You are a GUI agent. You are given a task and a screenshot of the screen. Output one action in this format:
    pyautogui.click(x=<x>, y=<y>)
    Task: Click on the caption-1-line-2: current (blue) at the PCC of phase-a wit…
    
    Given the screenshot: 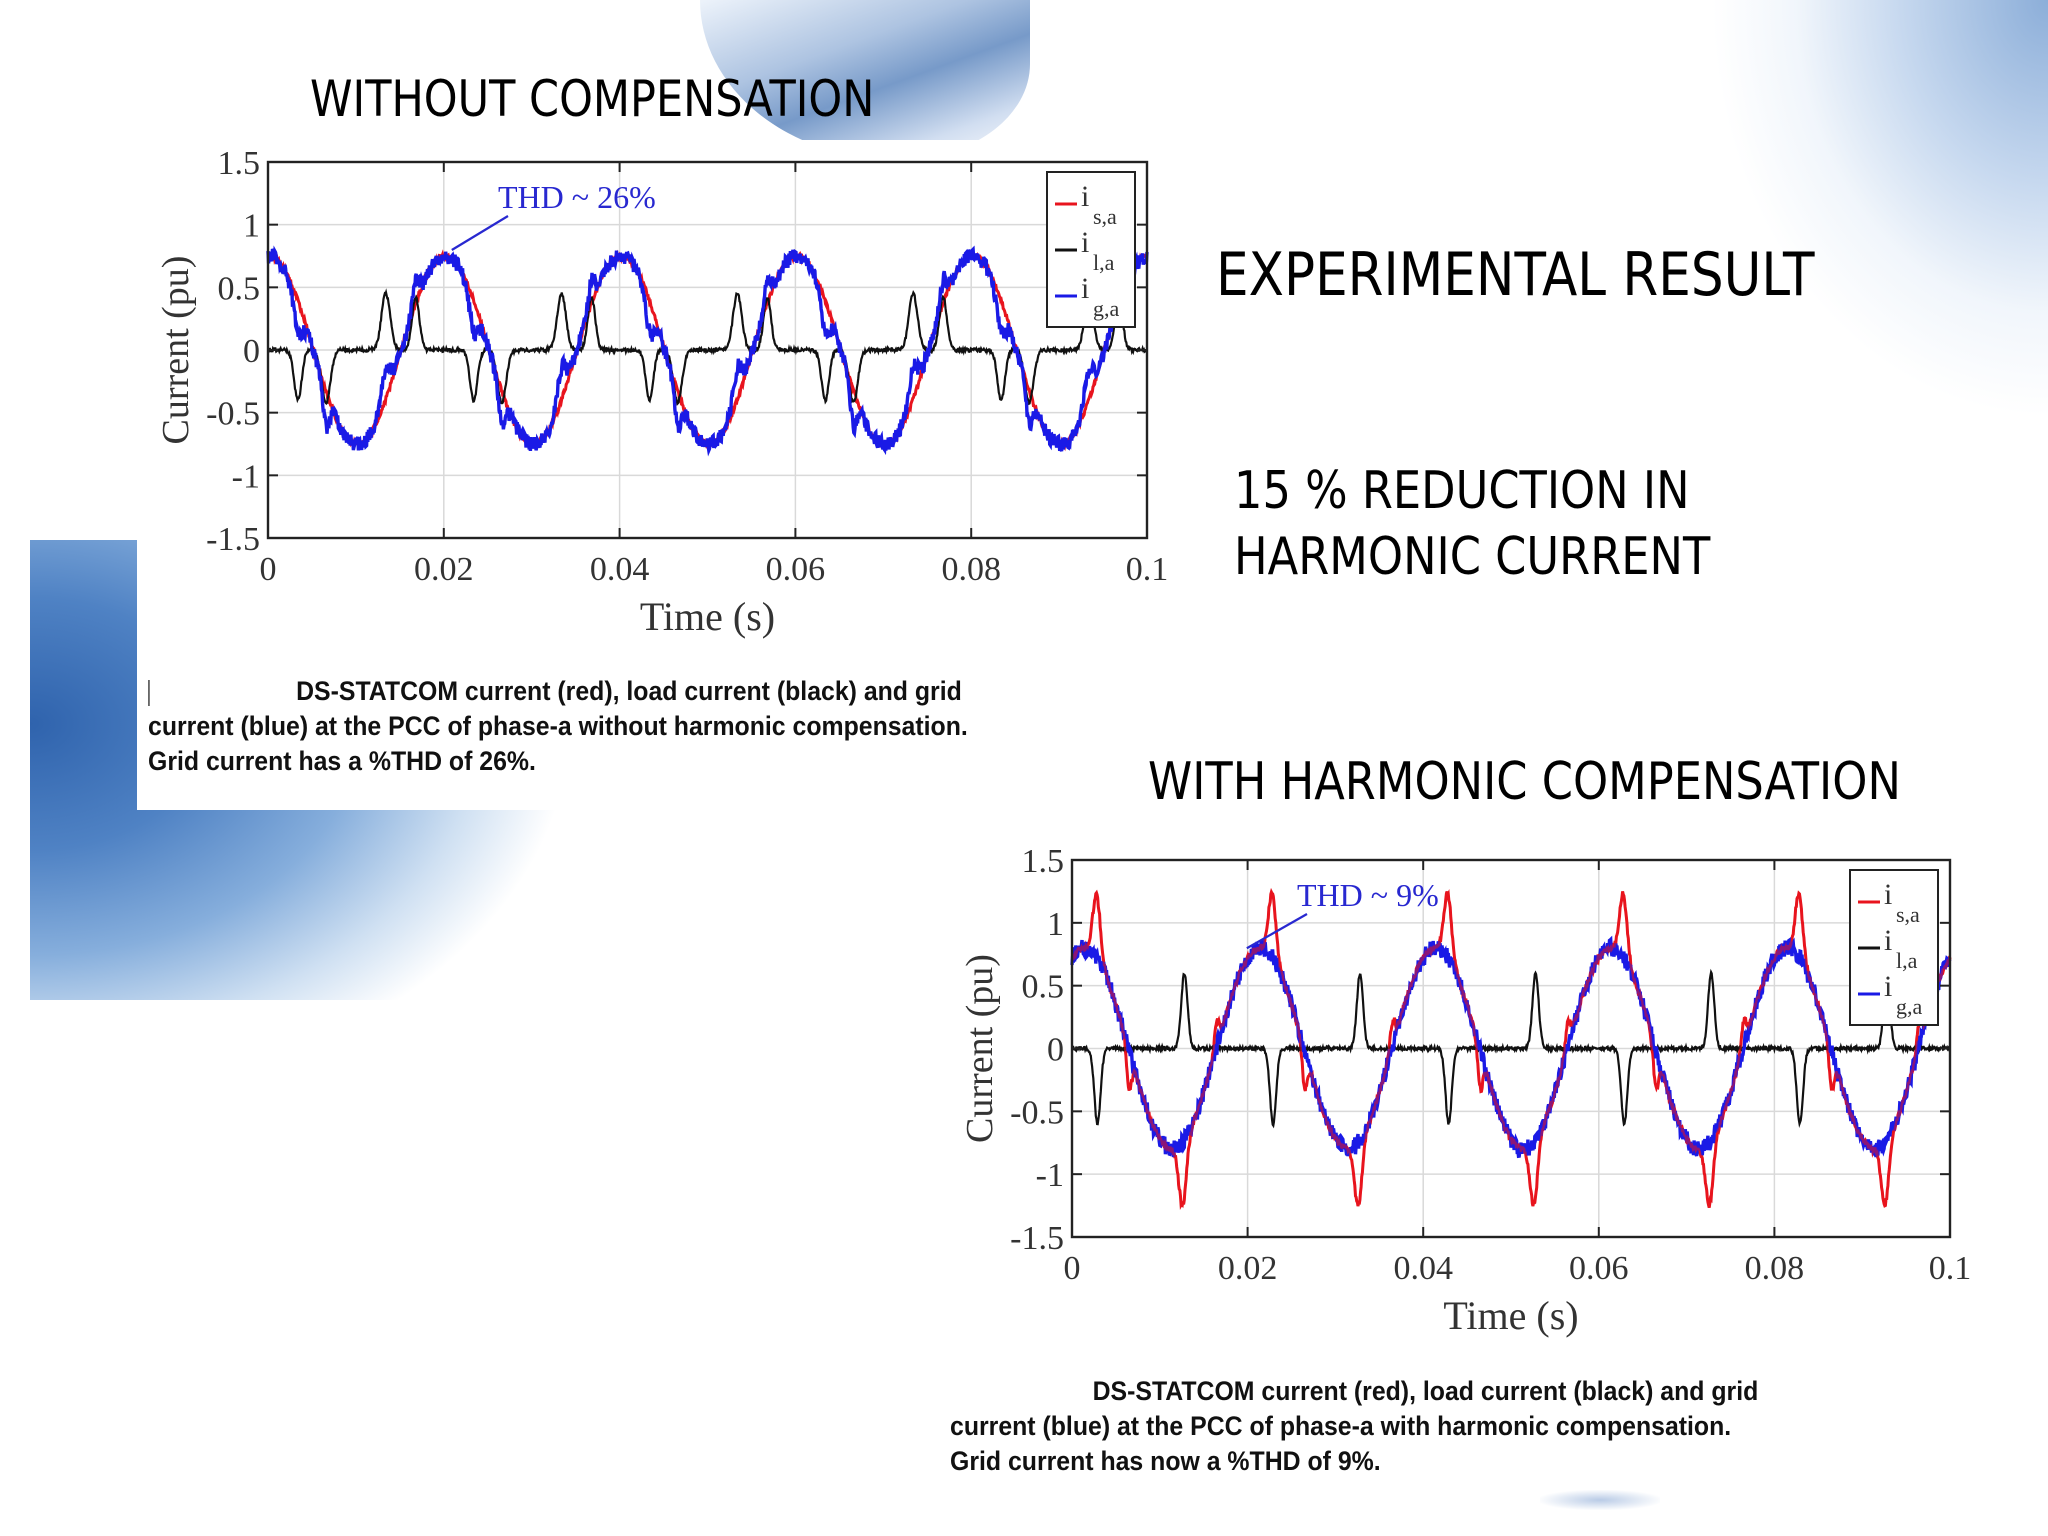 What is the action you would take?
    pyautogui.click(x=558, y=726)
    